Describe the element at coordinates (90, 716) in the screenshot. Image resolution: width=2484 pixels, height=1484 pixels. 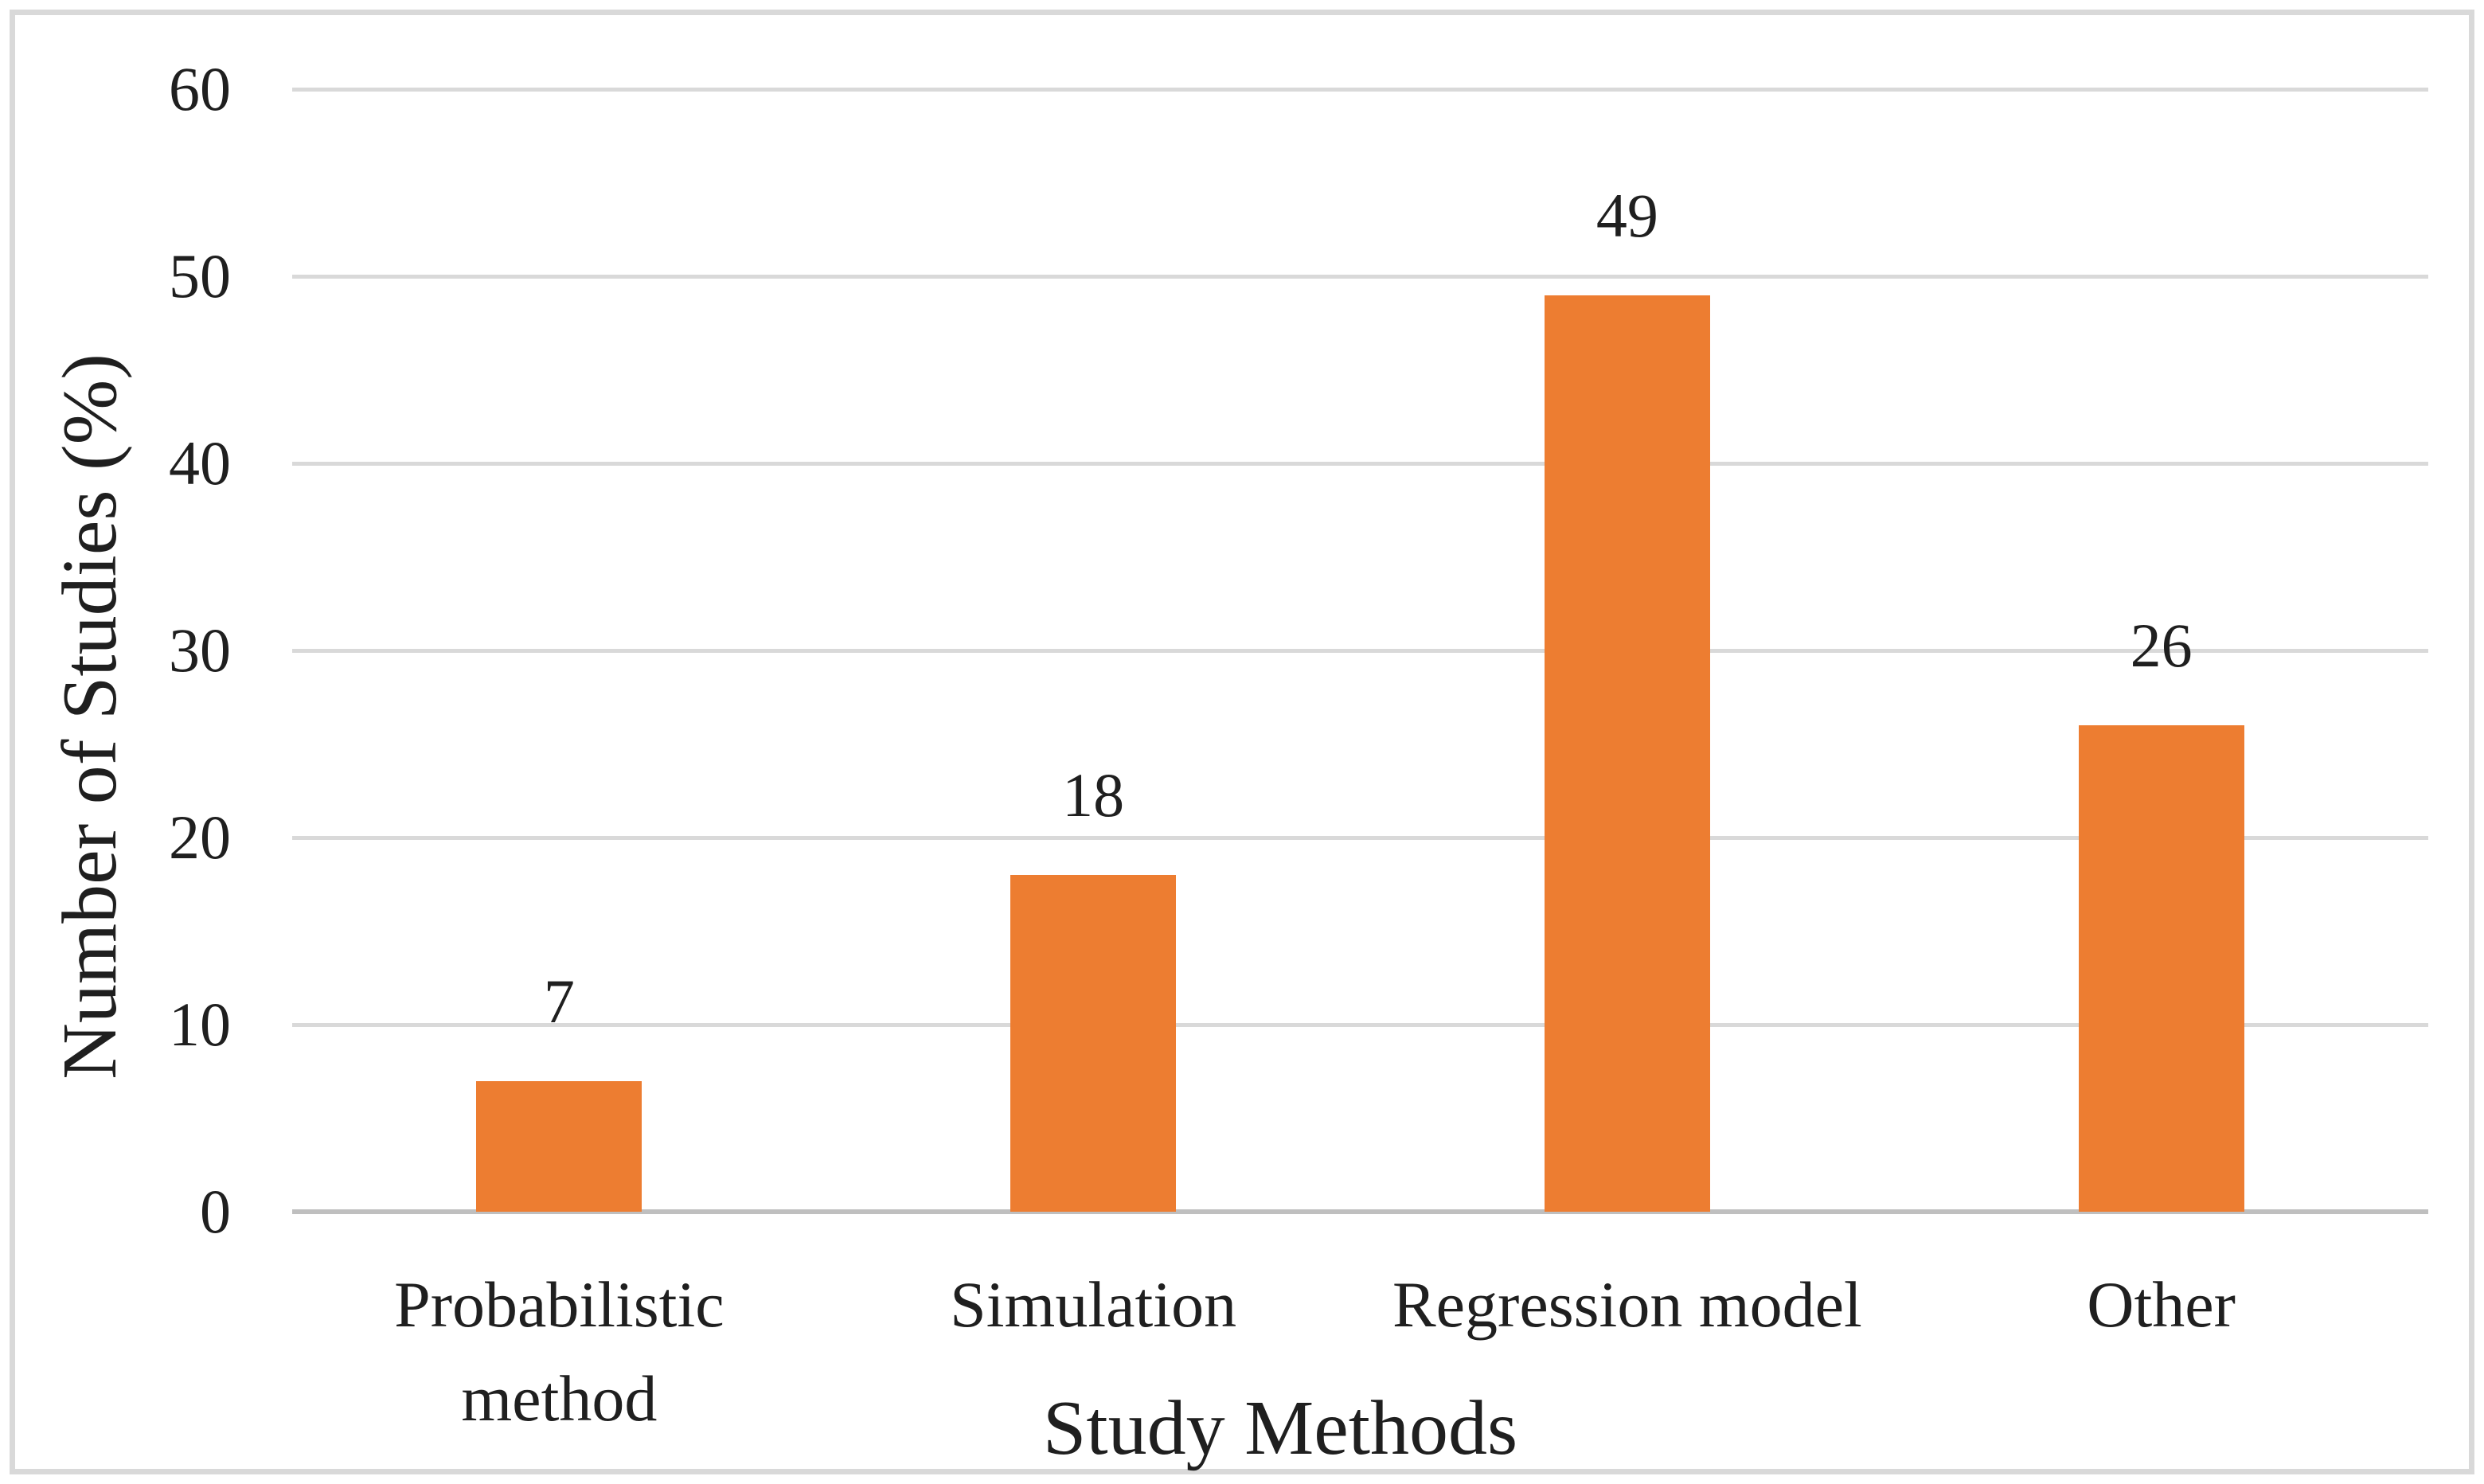
I see `y-axis-title: Number of Studies (%)` at that location.